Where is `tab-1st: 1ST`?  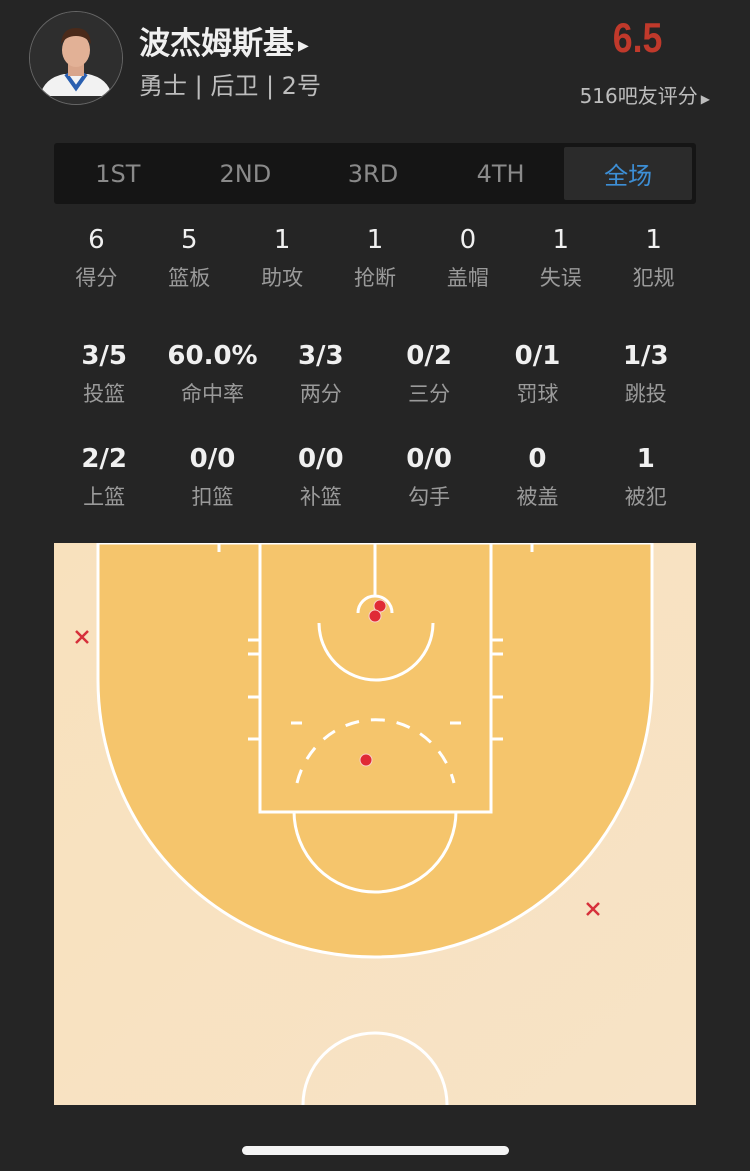
tab-1st: 1ST is located at coordinates (118, 173).